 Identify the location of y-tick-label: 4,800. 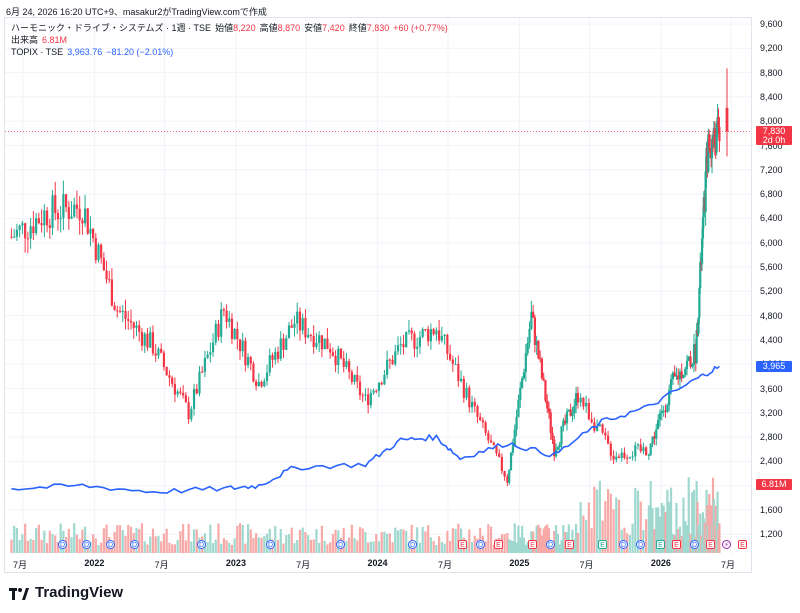
(771, 315).